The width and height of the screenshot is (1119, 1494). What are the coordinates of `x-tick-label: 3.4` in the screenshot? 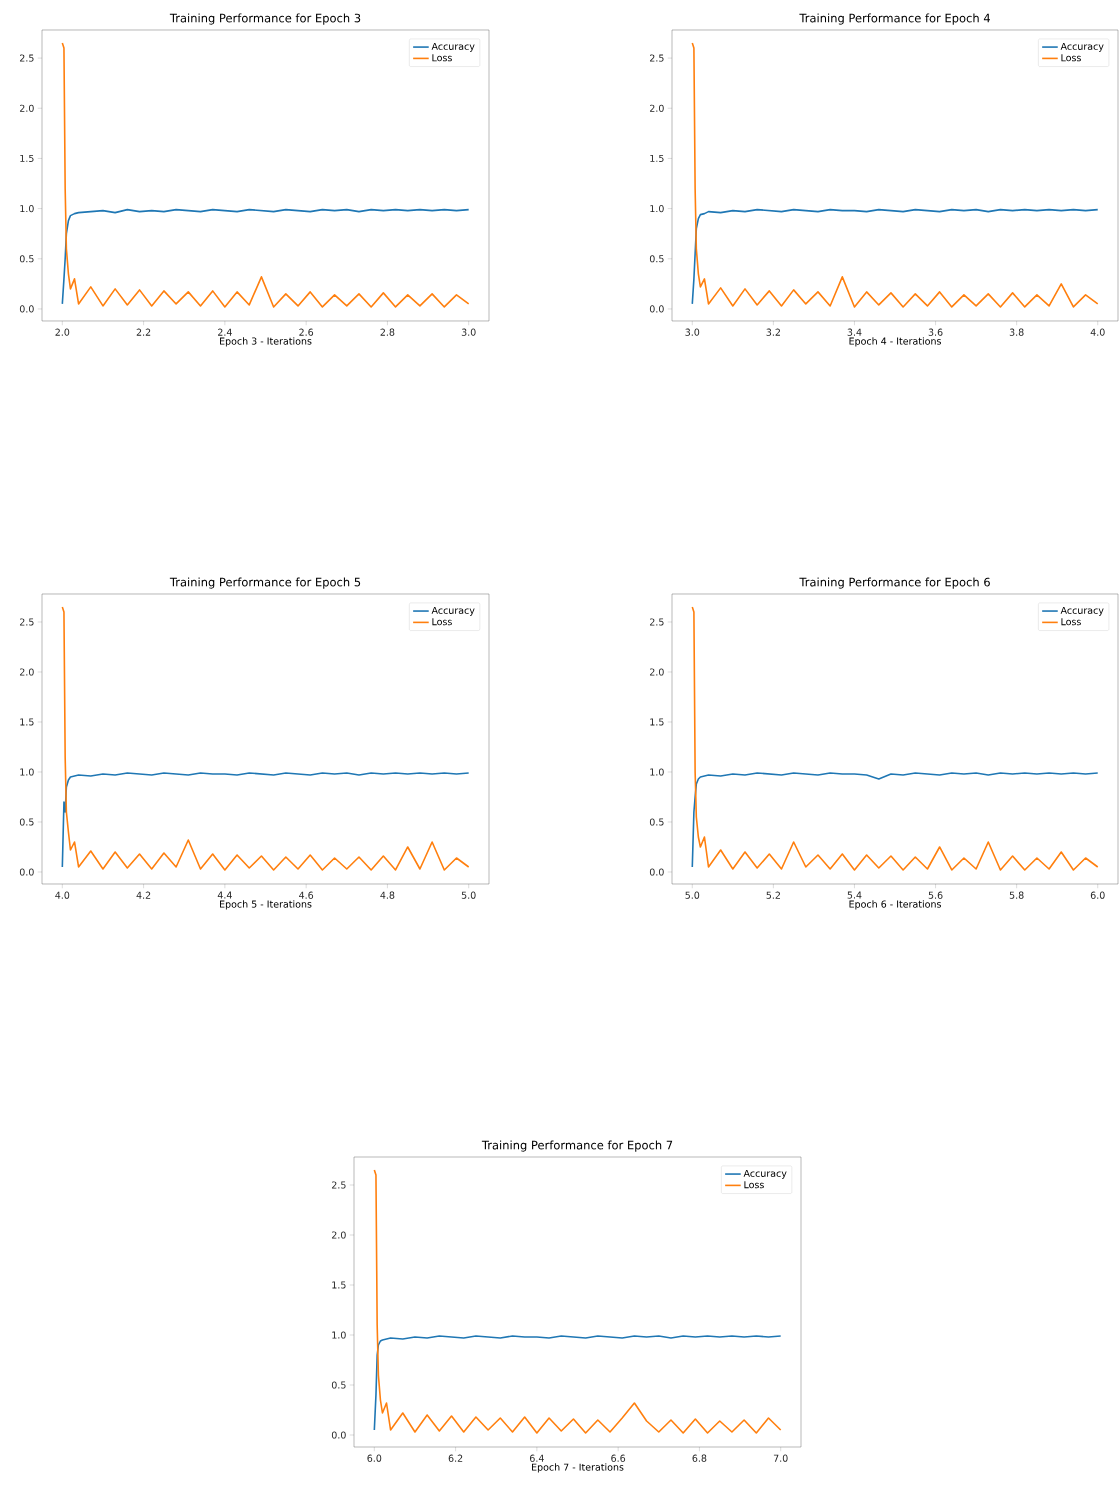 It's located at (854, 332).